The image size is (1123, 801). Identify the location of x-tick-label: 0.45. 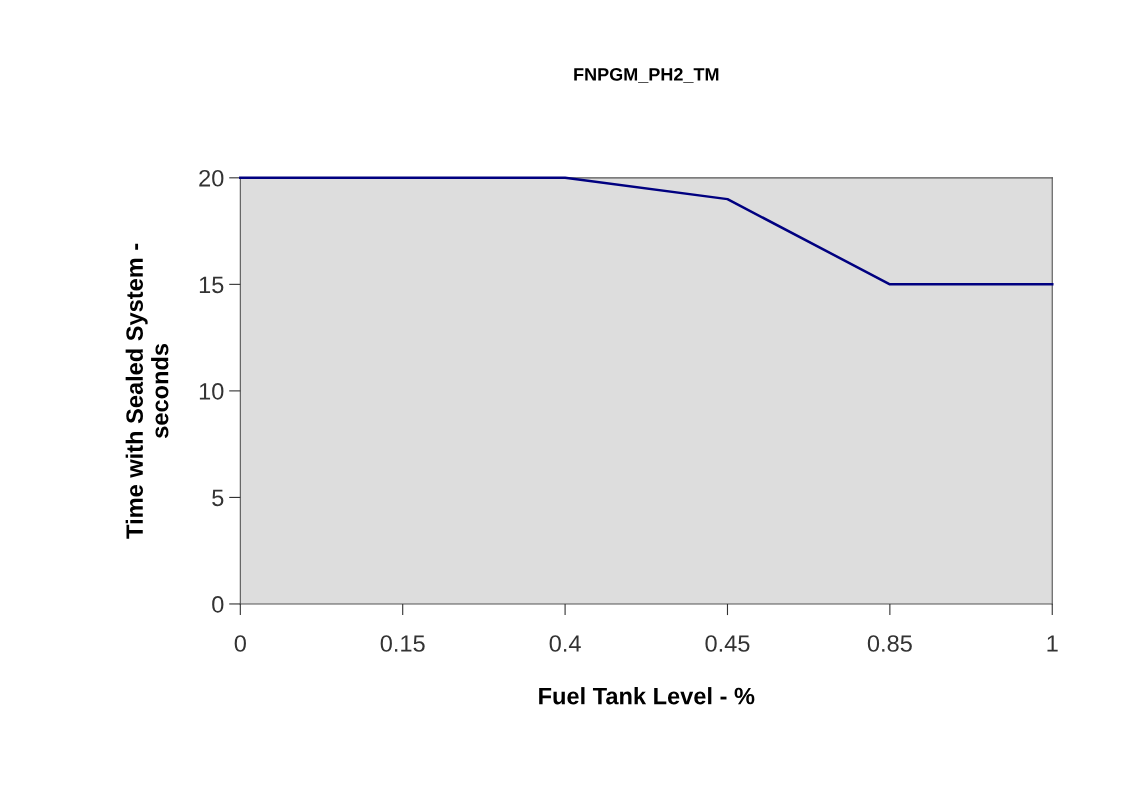
(727, 643).